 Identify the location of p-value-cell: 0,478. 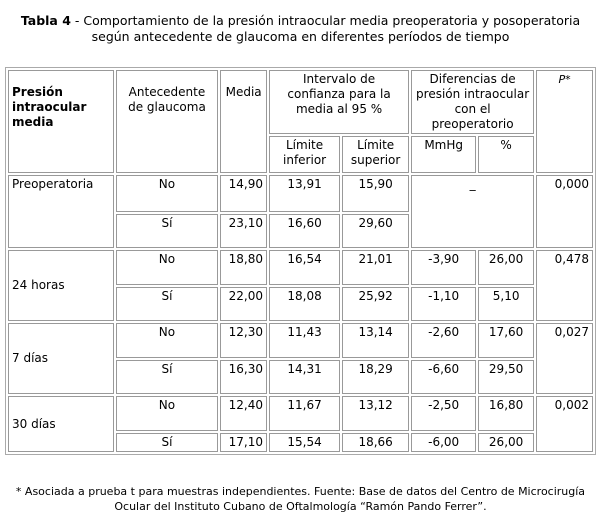
(564, 285).